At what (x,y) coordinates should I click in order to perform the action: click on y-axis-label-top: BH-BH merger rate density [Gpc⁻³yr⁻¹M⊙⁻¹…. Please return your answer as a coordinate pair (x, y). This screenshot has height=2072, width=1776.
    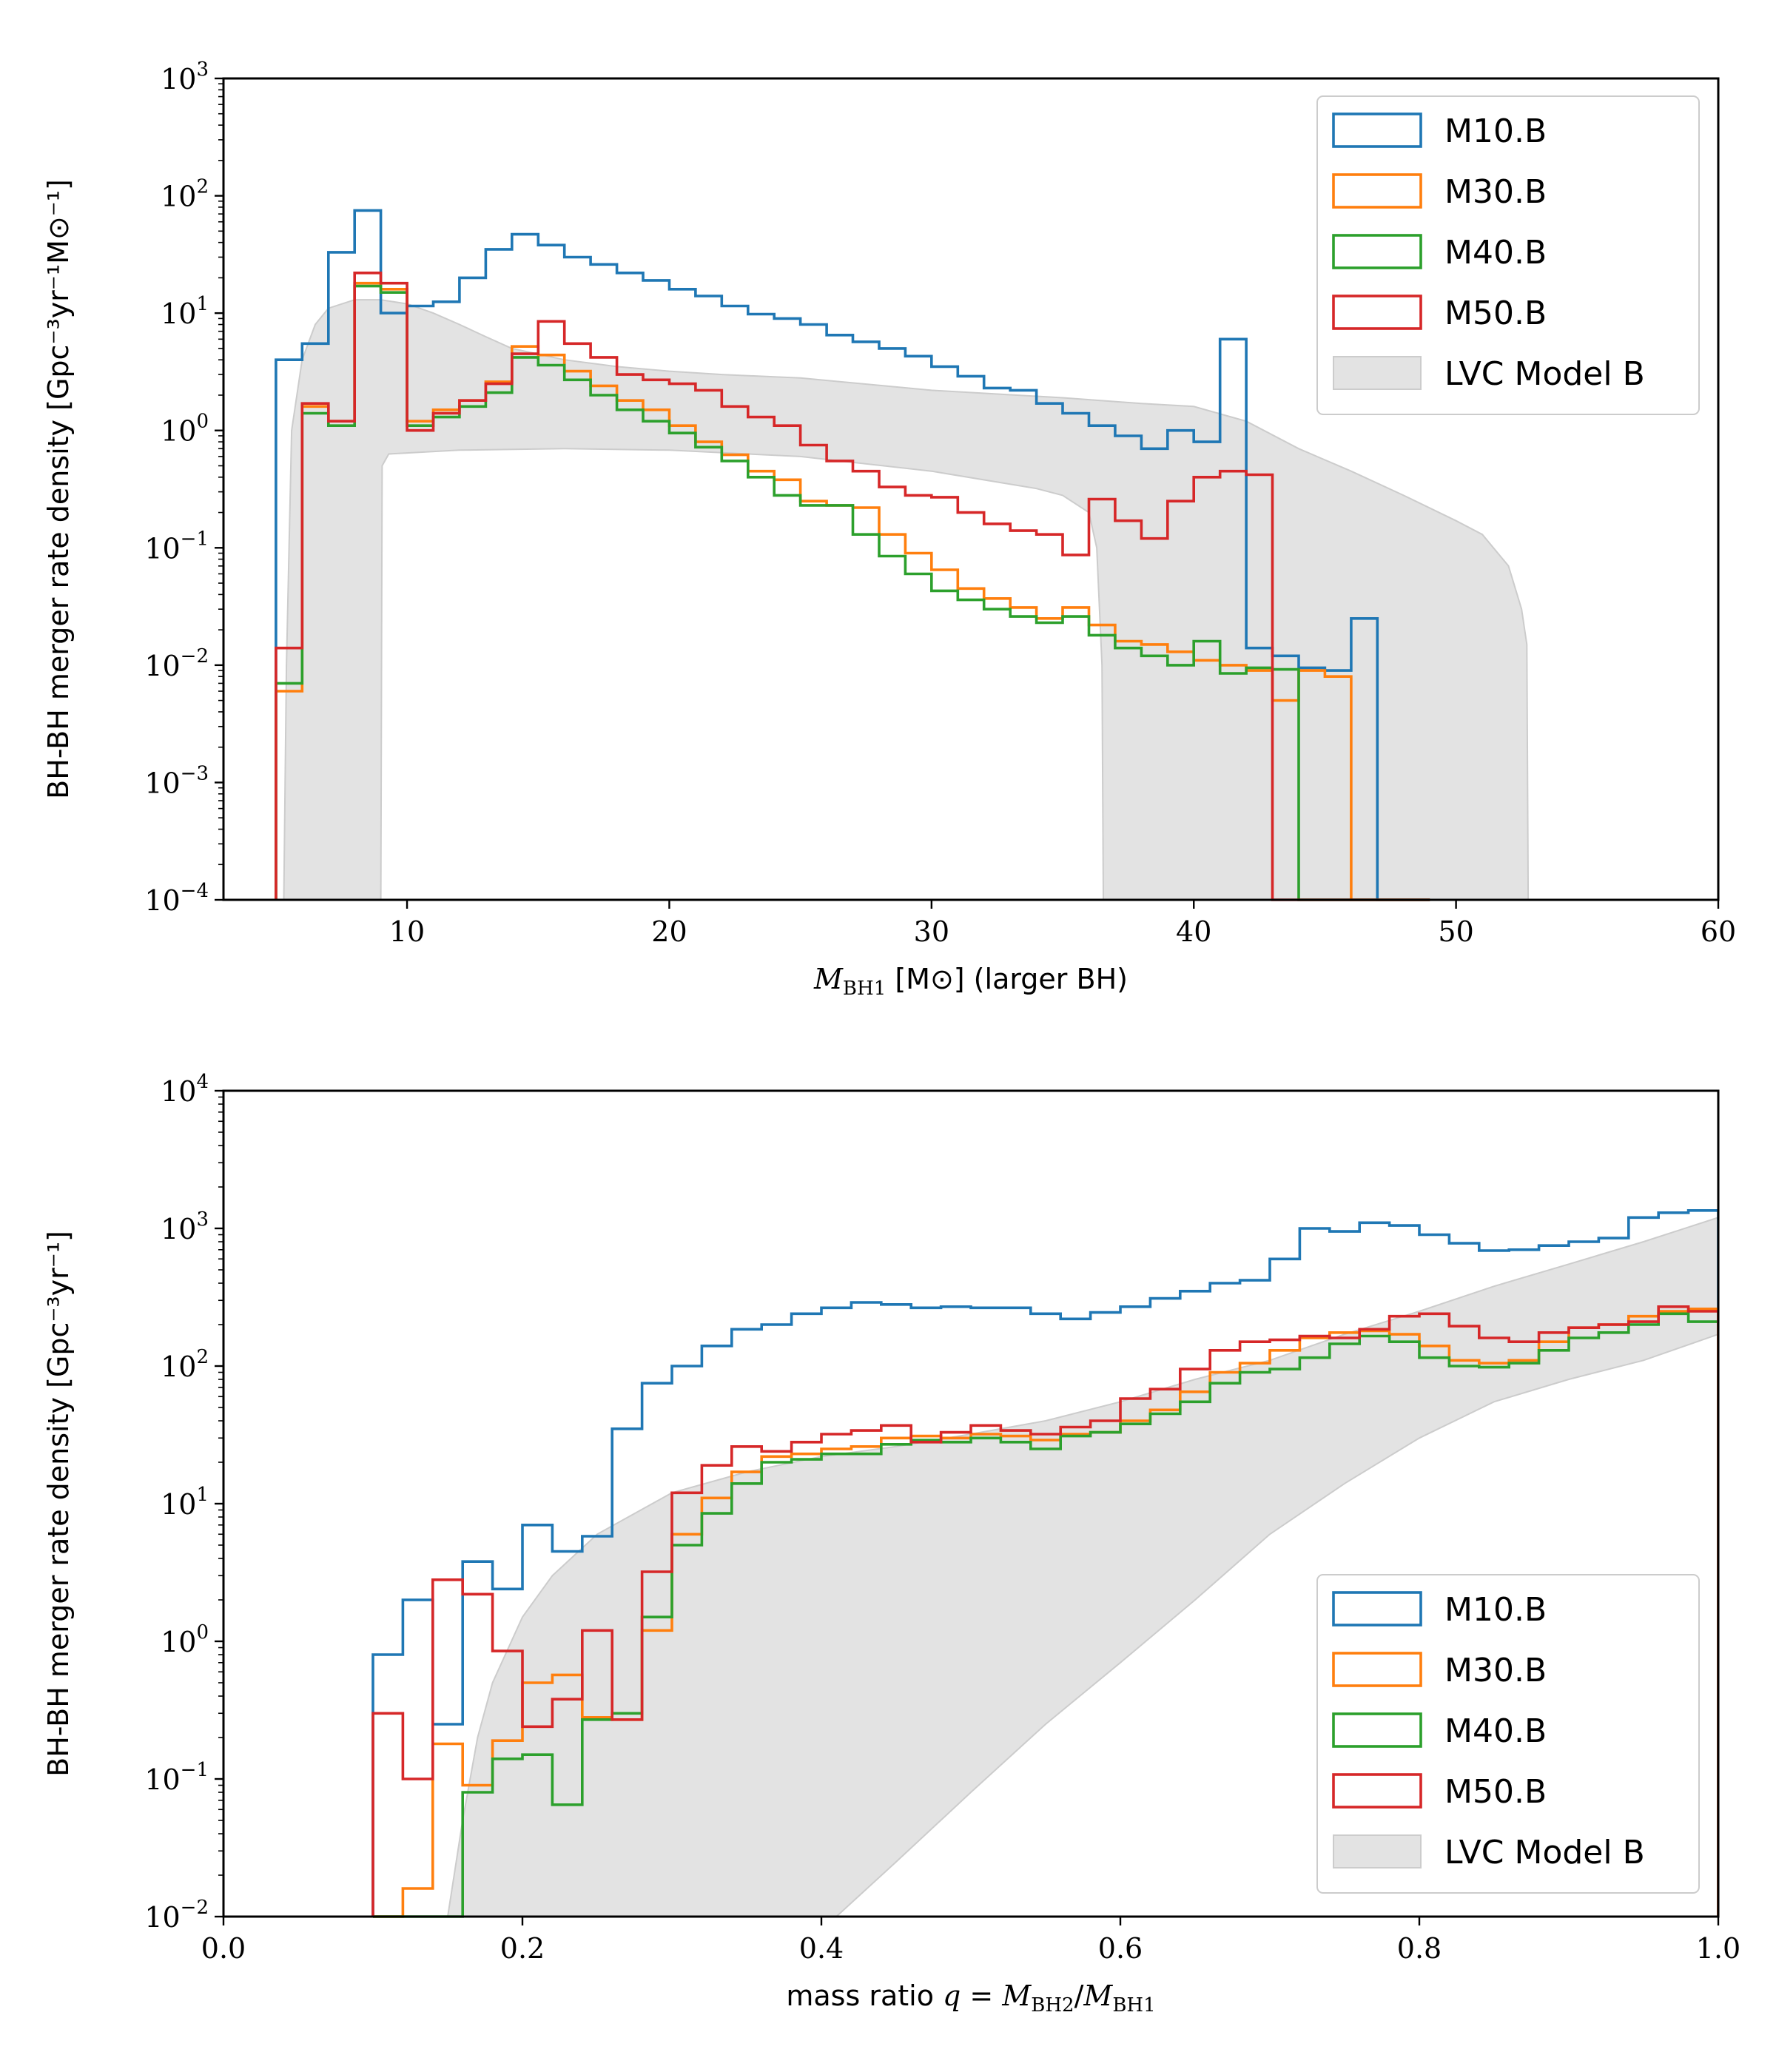
    Looking at the image, I should click on (58, 489).